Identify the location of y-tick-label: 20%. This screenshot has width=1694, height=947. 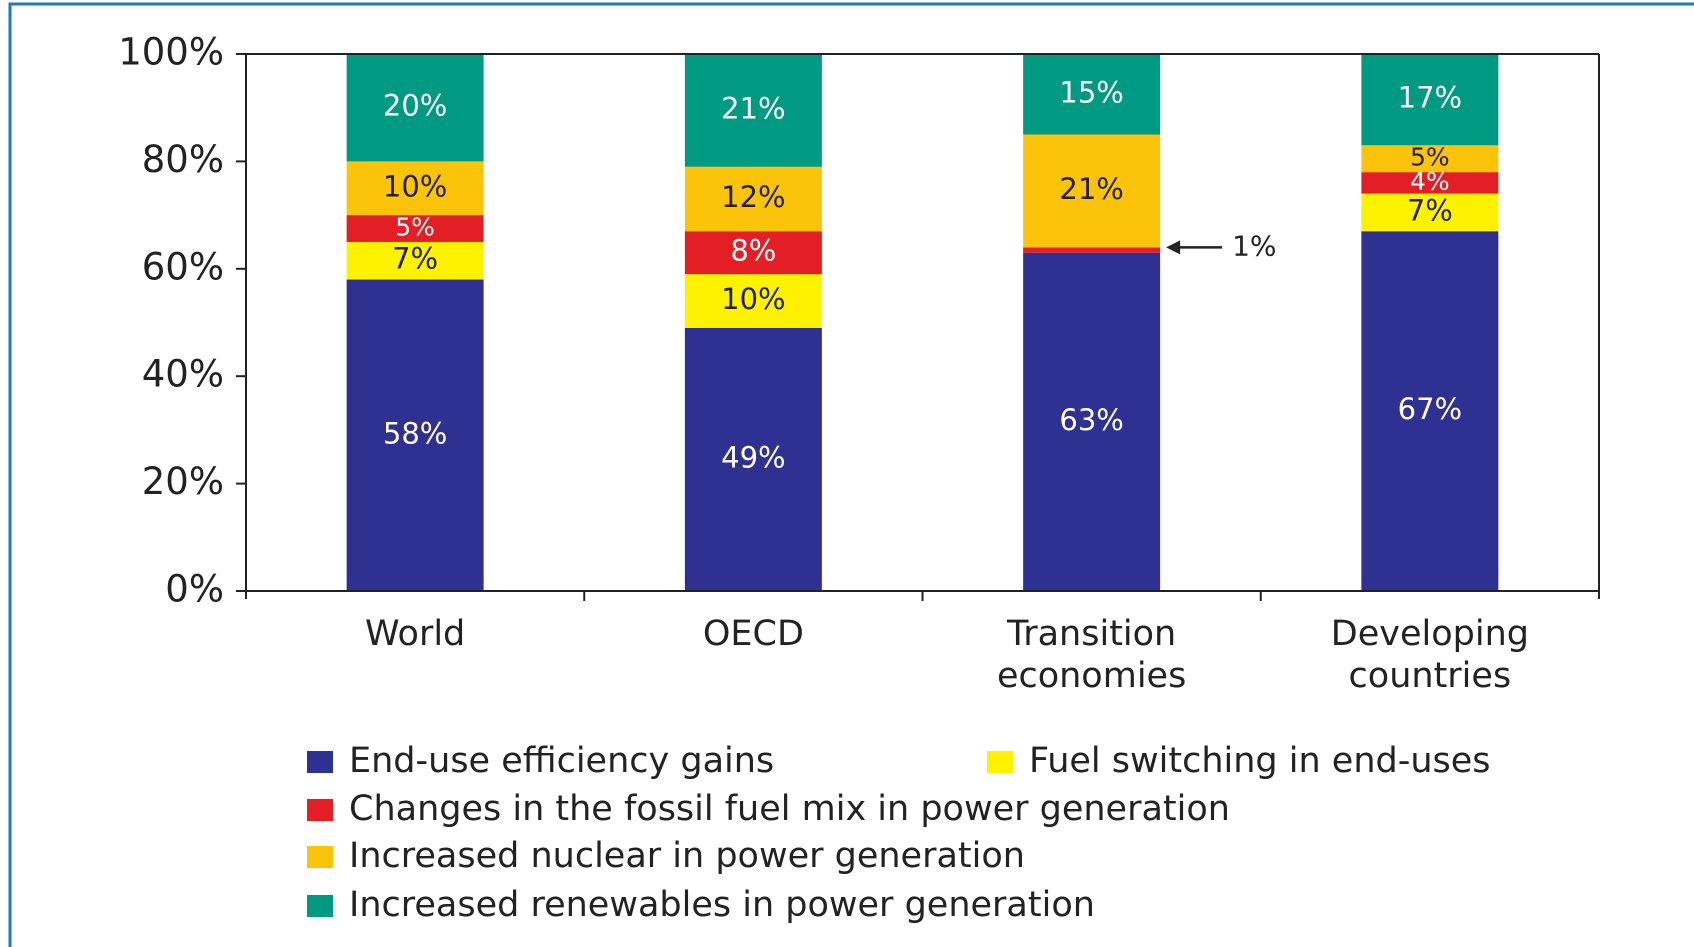
(183, 481).